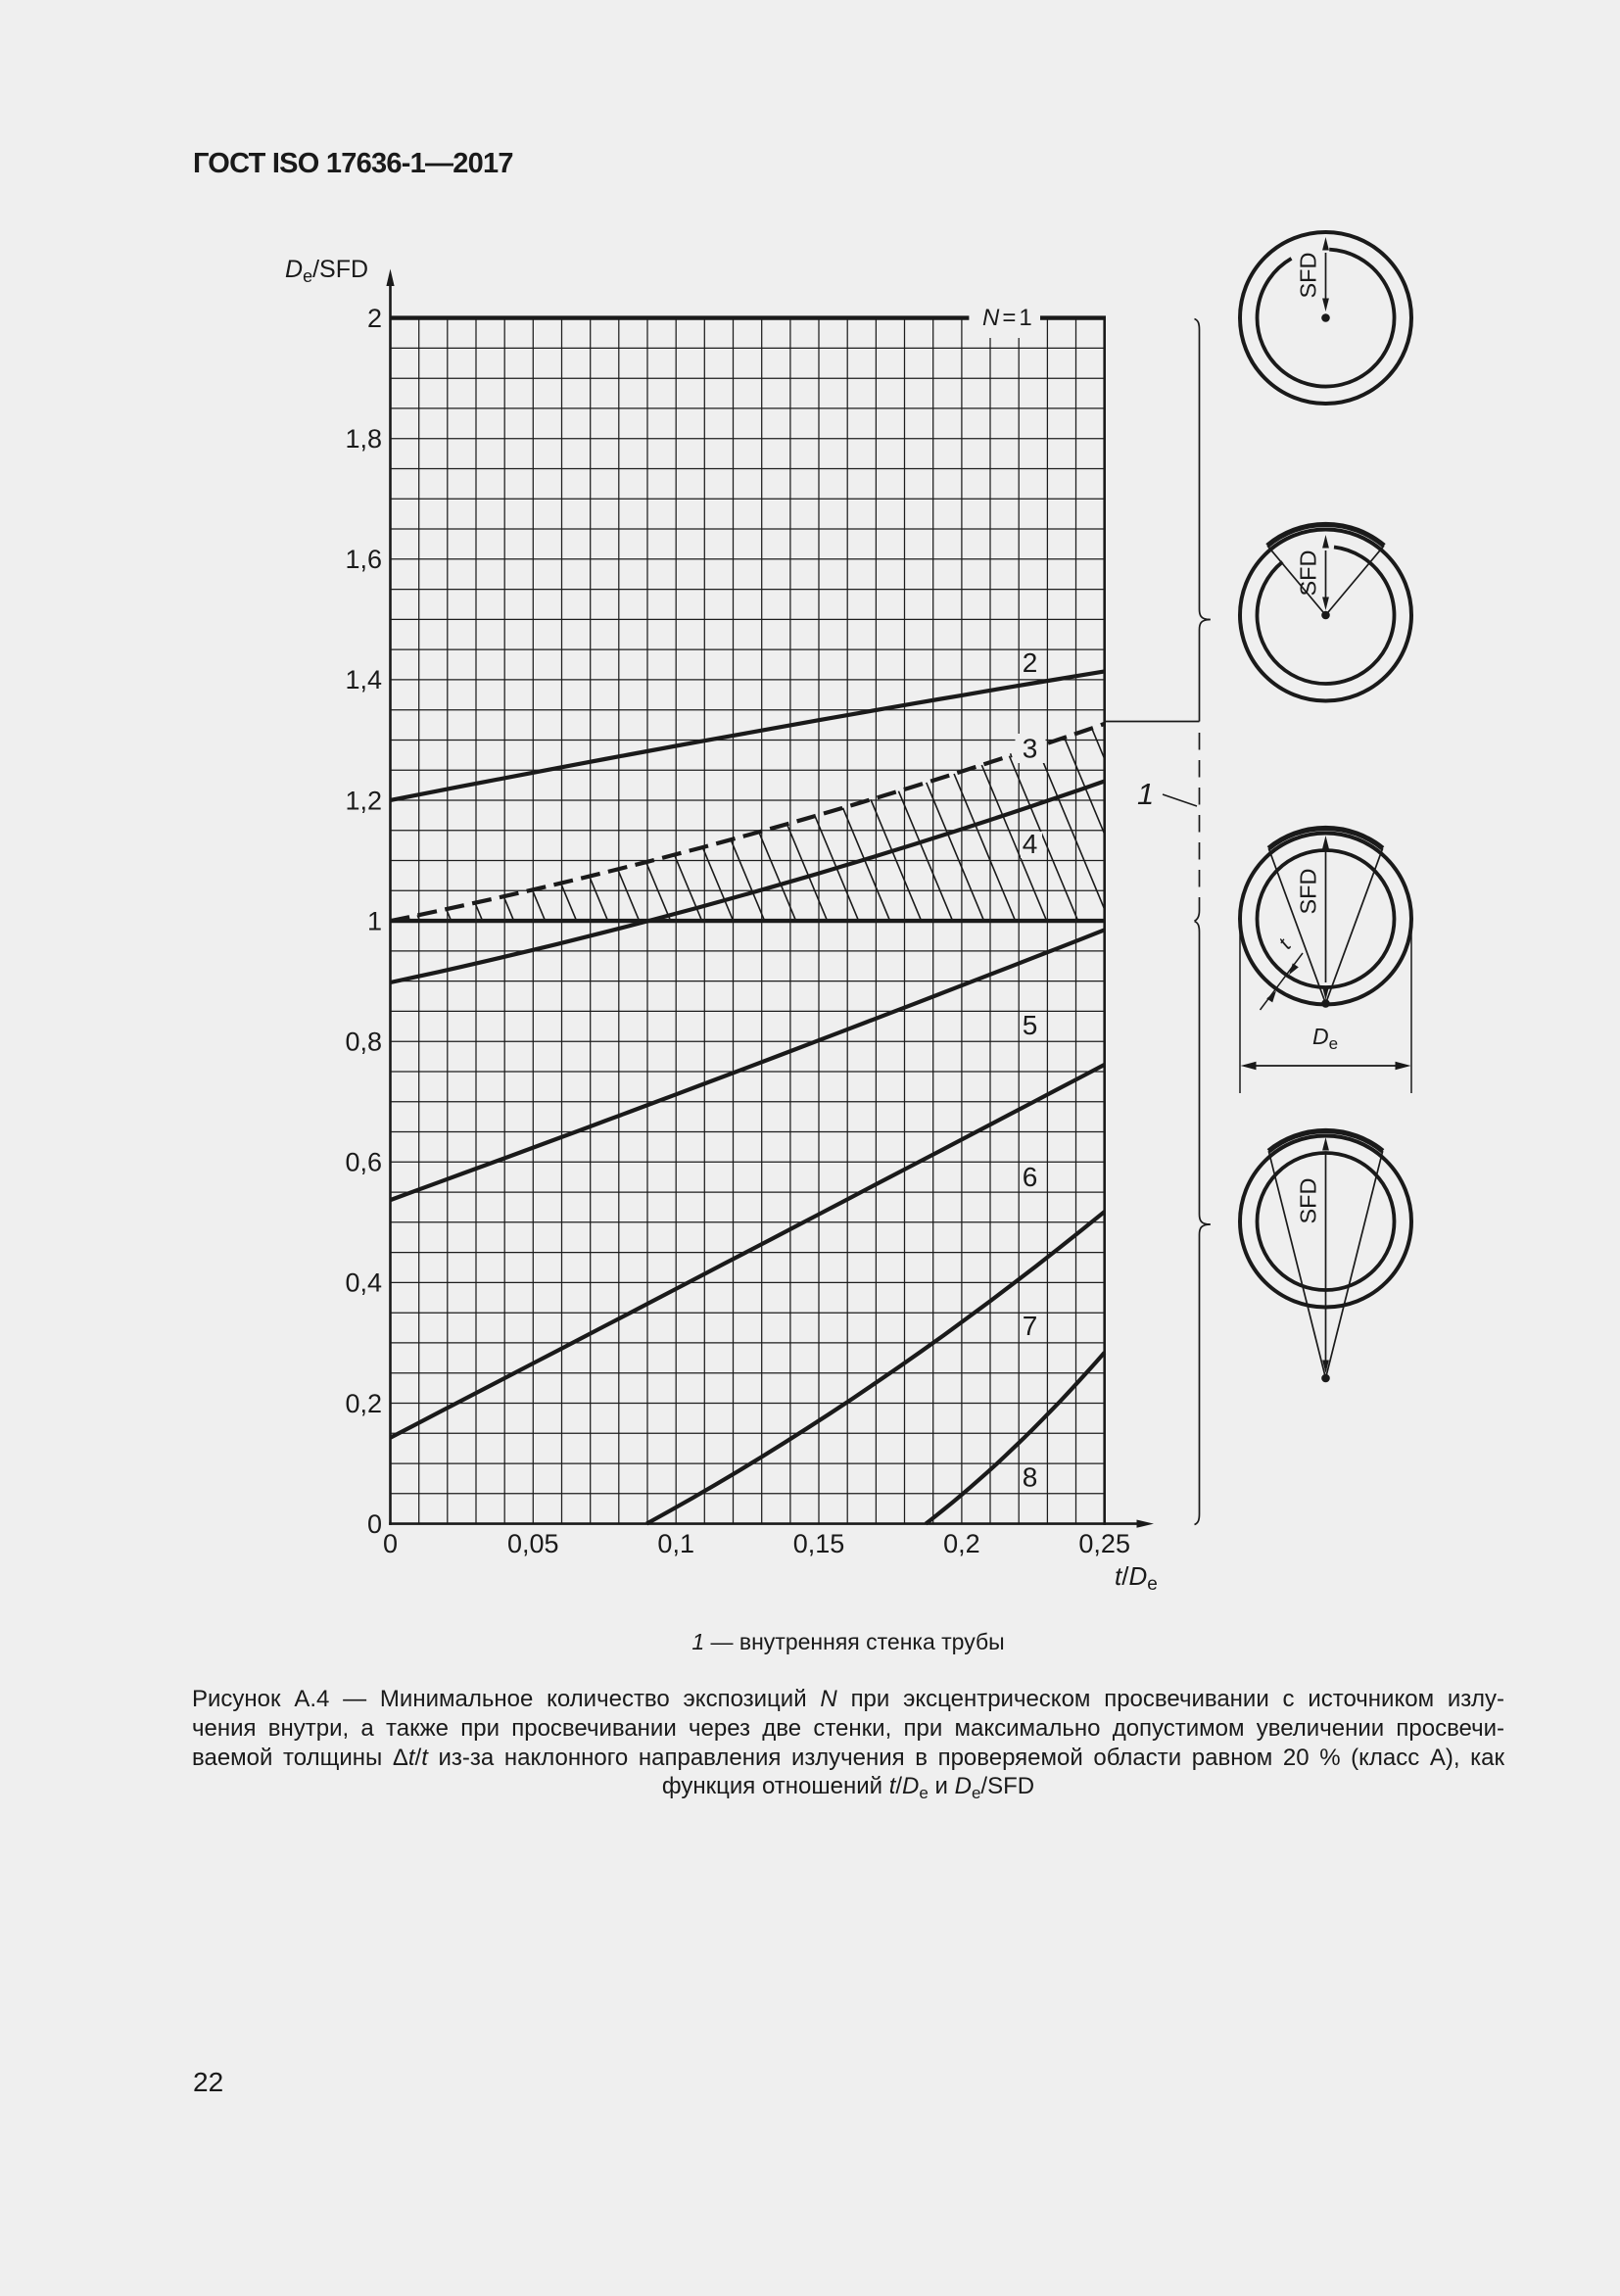 This screenshot has height=2296, width=1620. What do you see at coordinates (675, 1543) in the screenshot?
I see `svg-text: 0,1` at bounding box center [675, 1543].